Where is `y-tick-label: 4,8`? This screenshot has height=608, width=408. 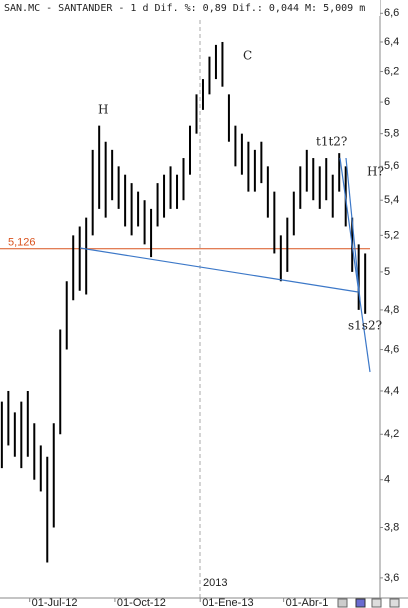 y-tick-label: 4,8 is located at coordinates (391, 310).